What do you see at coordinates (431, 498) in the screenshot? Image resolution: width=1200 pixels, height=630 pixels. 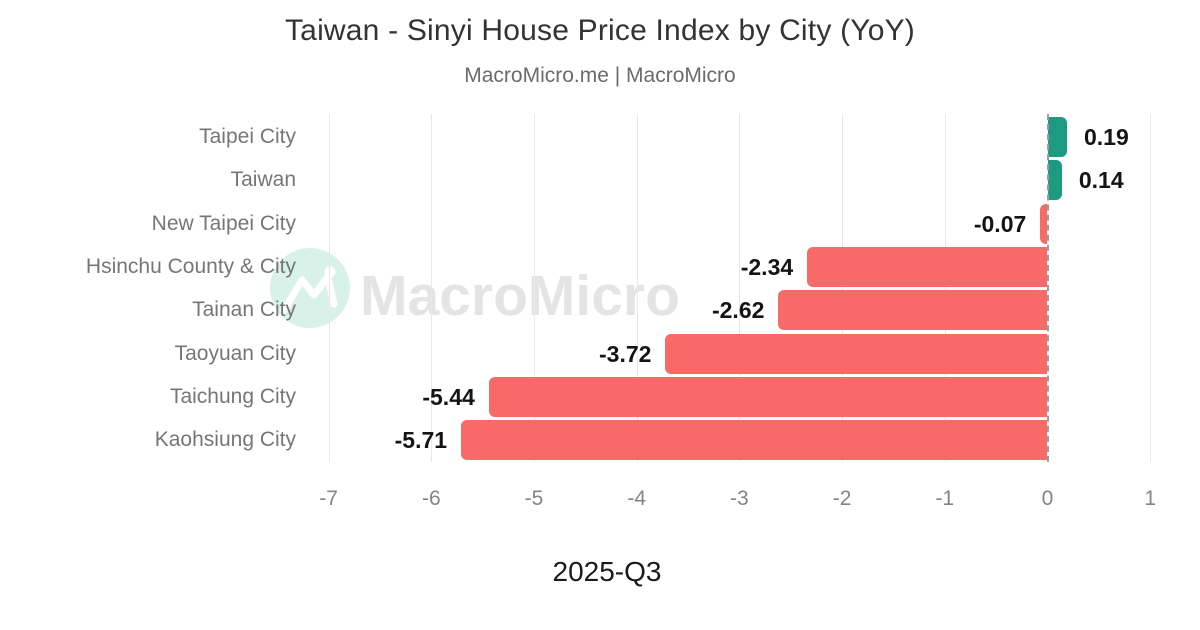 I see `x-tick-label: -6` at bounding box center [431, 498].